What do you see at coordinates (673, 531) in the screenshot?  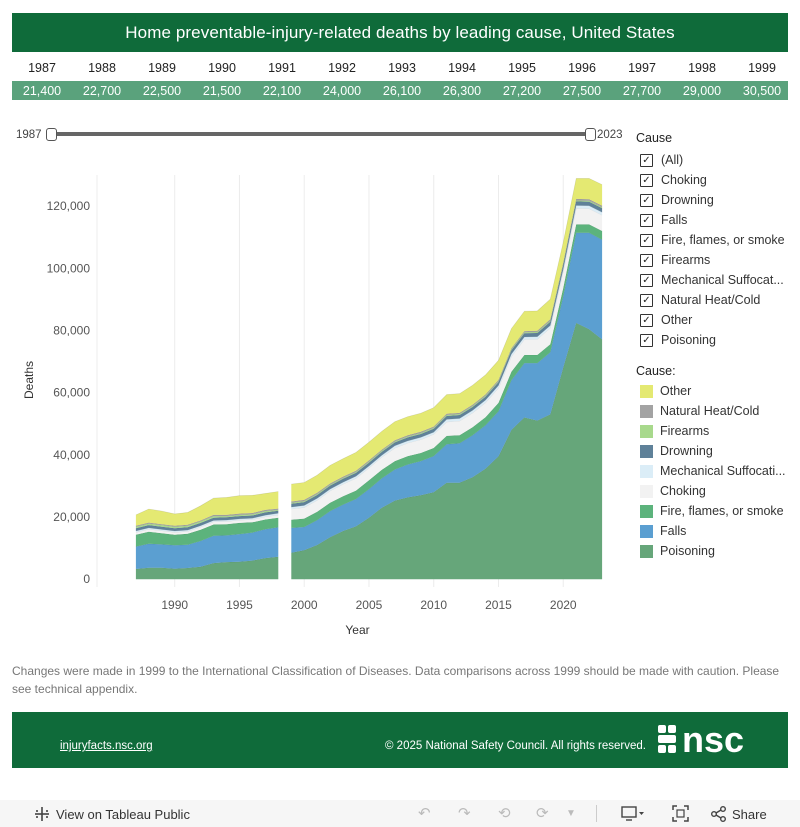 I see `legend-label: Falls` at bounding box center [673, 531].